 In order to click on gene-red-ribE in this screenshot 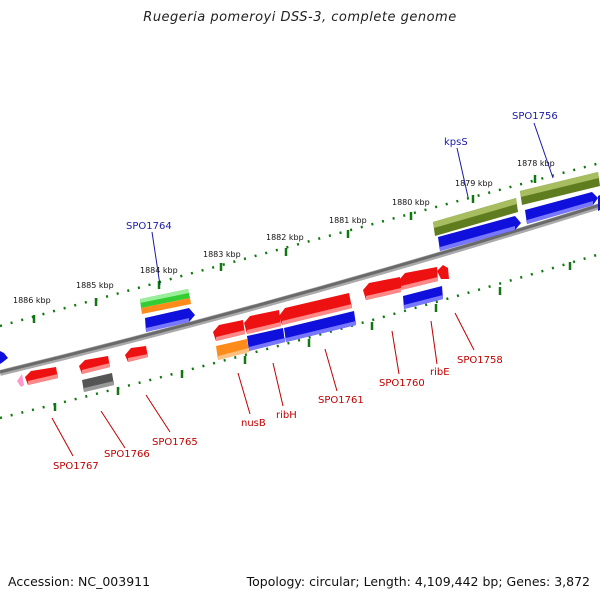, I will do `click(418, 278)`.